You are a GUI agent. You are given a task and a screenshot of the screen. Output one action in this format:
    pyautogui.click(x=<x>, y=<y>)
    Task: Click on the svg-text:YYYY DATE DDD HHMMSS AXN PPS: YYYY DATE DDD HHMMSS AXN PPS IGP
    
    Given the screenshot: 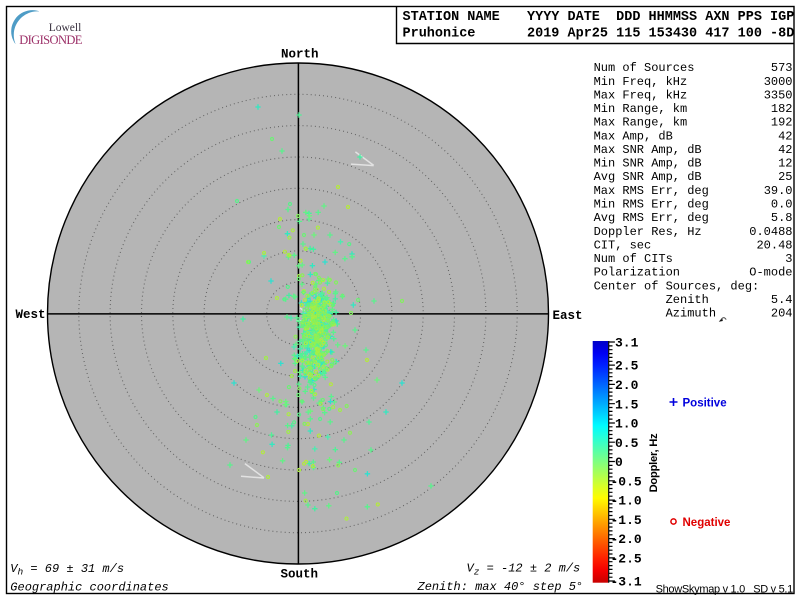 What is the action you would take?
    pyautogui.click(x=660, y=17)
    